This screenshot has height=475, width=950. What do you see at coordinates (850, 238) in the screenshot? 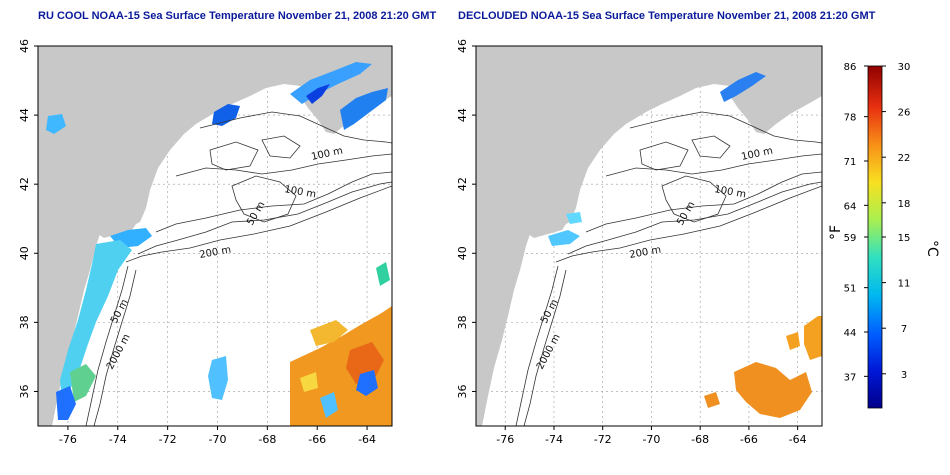
I see `fahrenheit-tick-label: 59` at bounding box center [850, 238].